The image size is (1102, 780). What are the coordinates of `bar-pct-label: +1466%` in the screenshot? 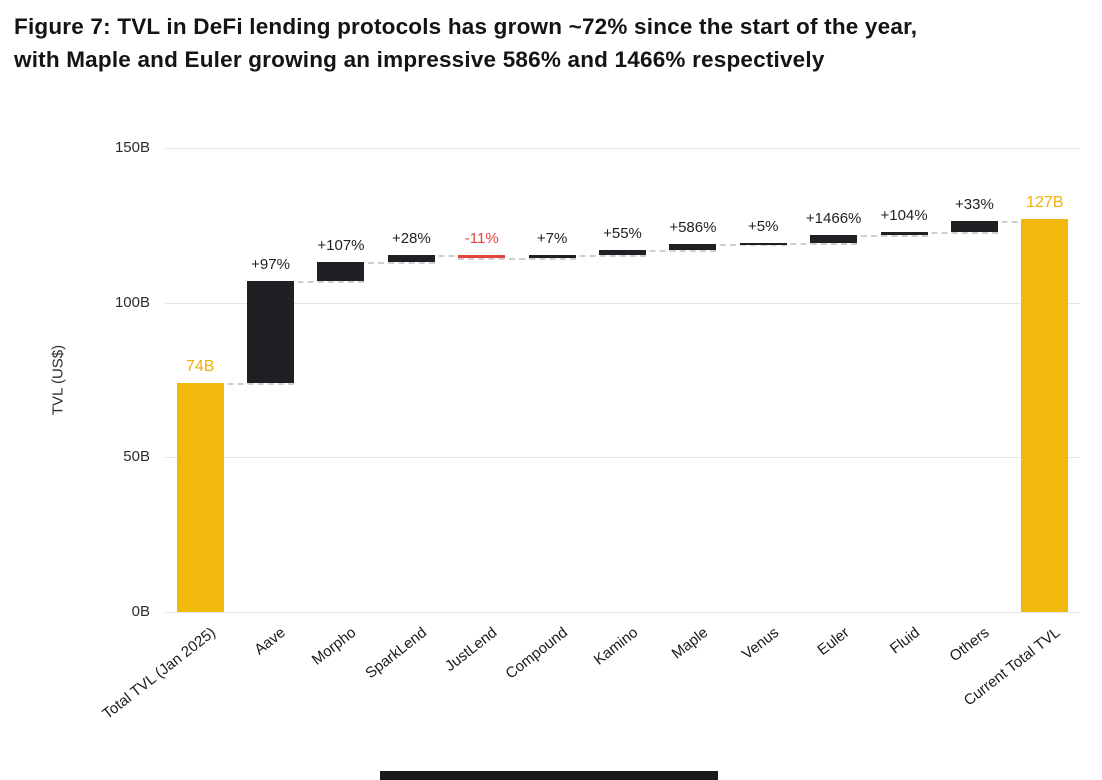 It's located at (833, 218).